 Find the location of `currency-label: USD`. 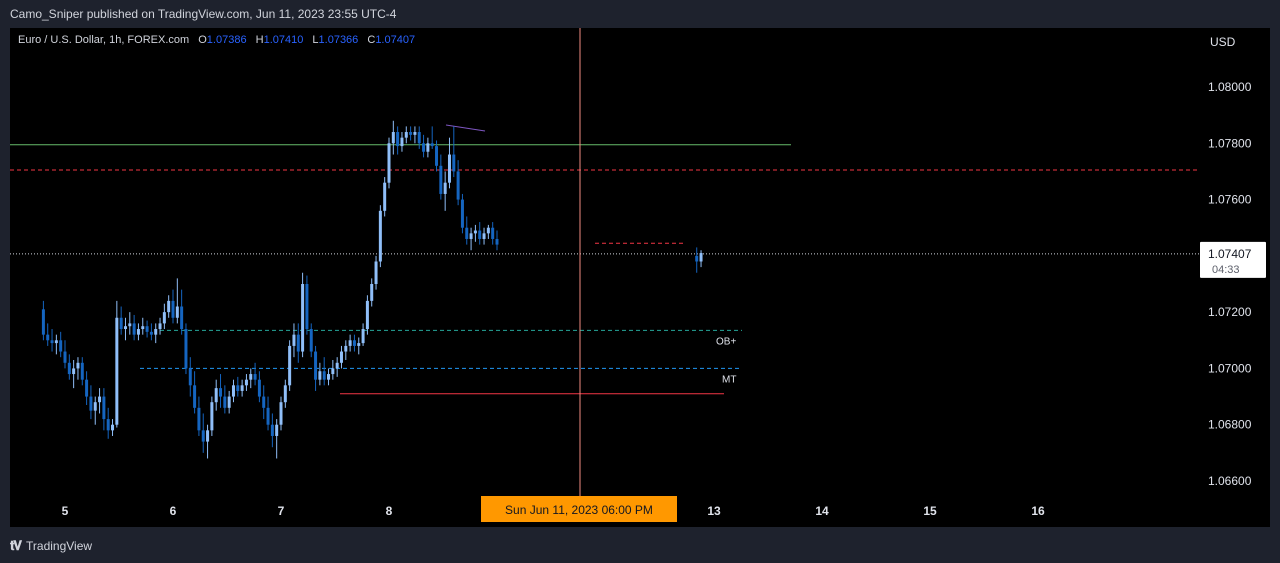

currency-label: USD is located at coordinates (1223, 42).